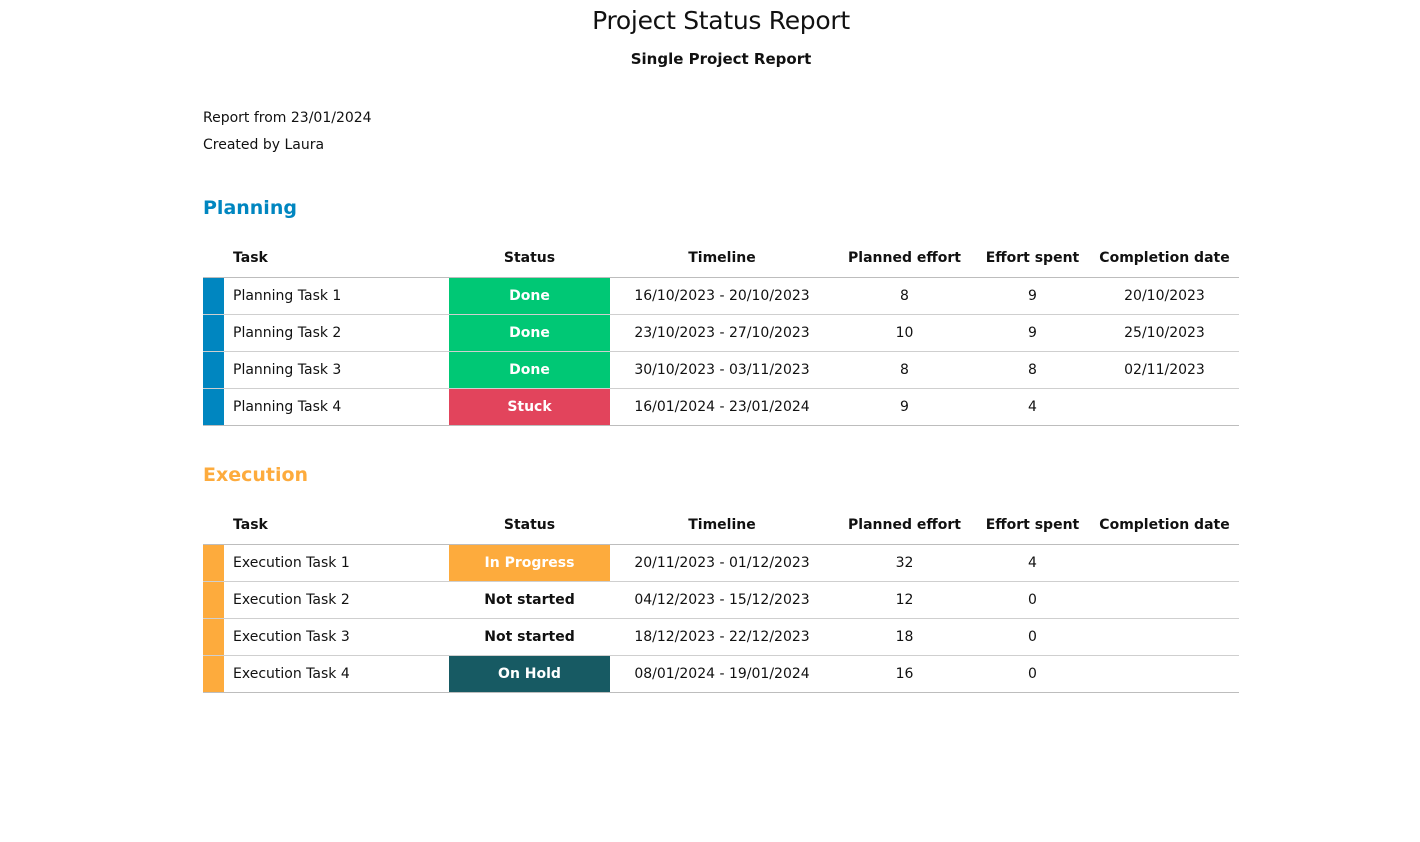  I want to click on task-cell: Execution Task 4, so click(291, 674).